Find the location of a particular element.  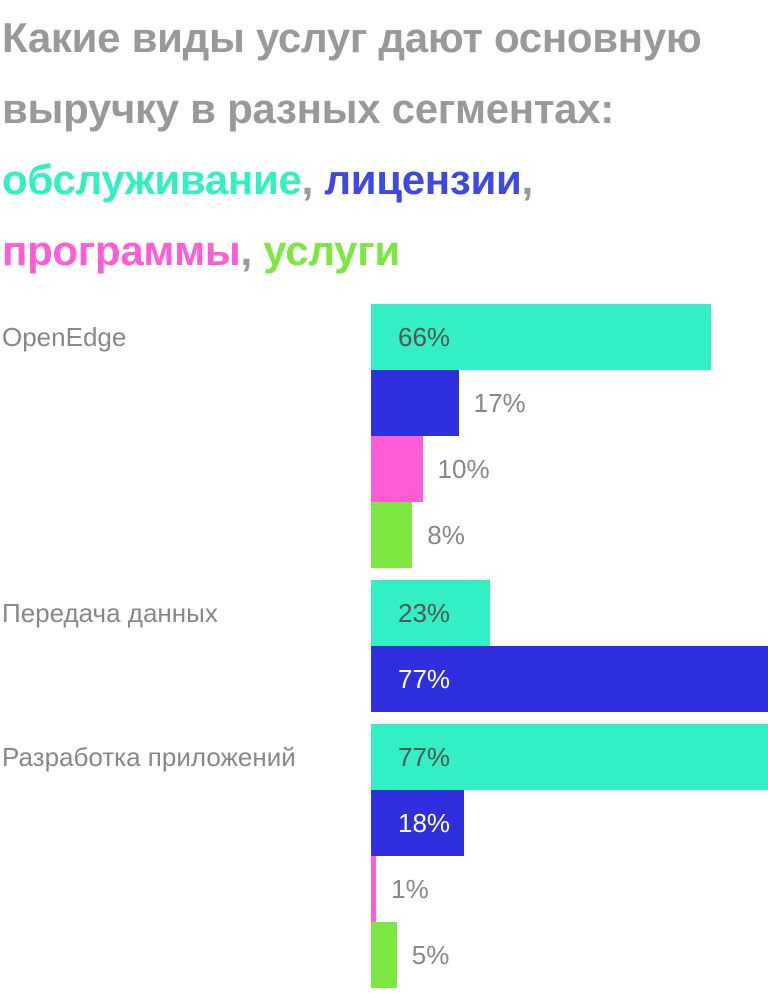

value-label: 8% is located at coordinates (446, 535).